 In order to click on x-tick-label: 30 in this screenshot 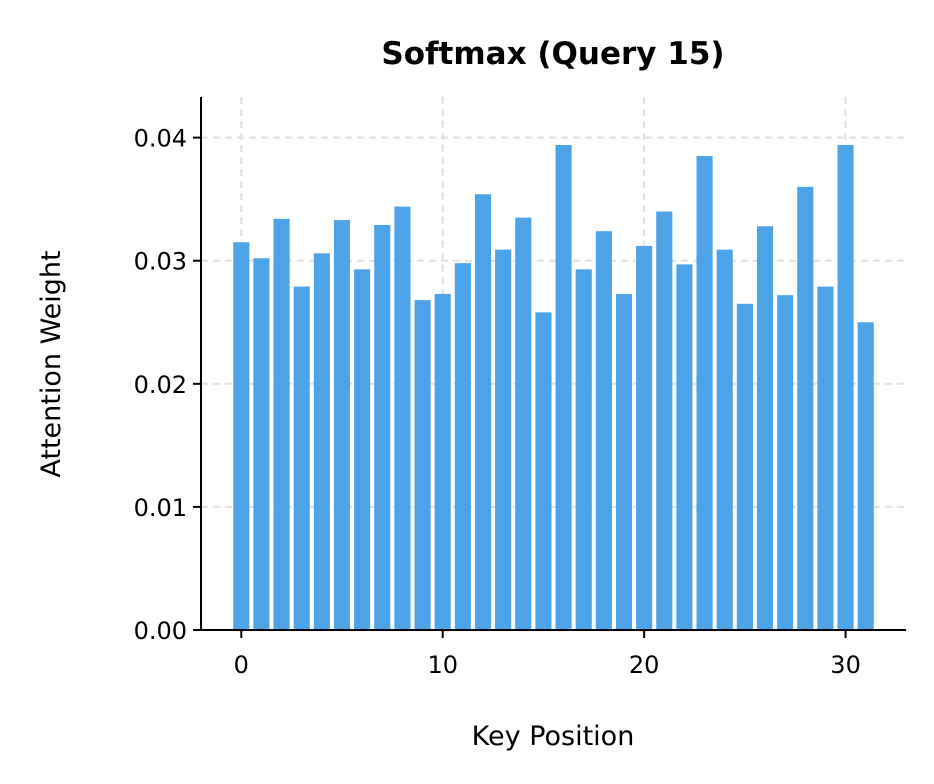, I will do `click(845, 665)`.